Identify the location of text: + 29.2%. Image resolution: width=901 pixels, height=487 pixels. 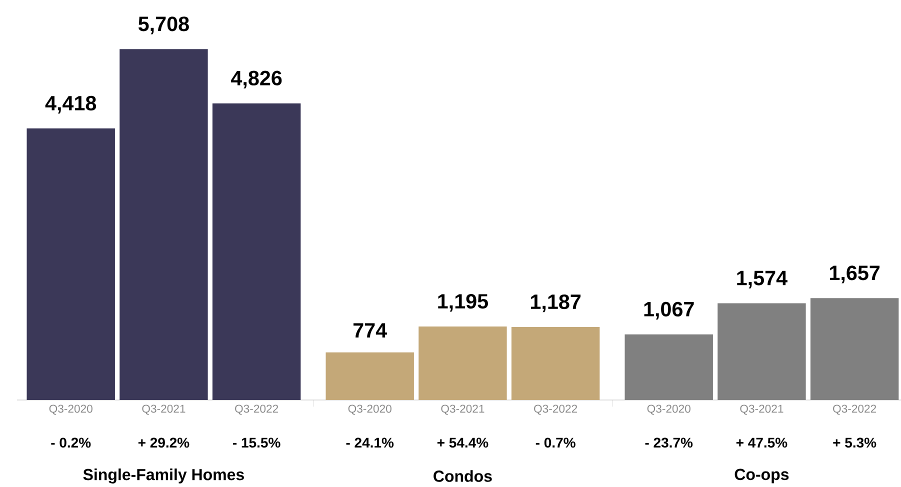
(164, 443).